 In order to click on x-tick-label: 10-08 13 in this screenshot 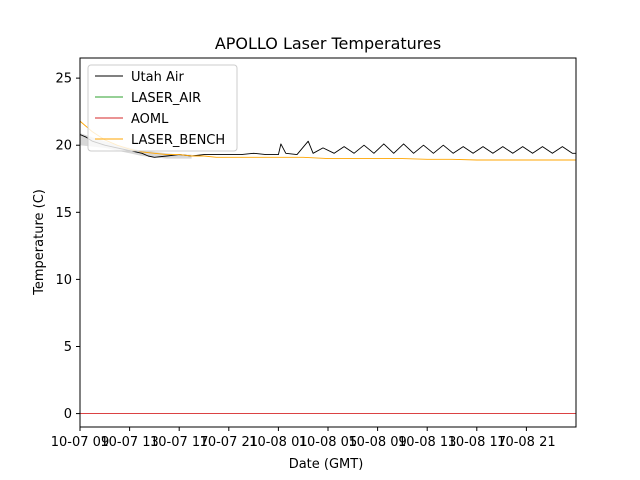, I will do `click(427, 442)`.